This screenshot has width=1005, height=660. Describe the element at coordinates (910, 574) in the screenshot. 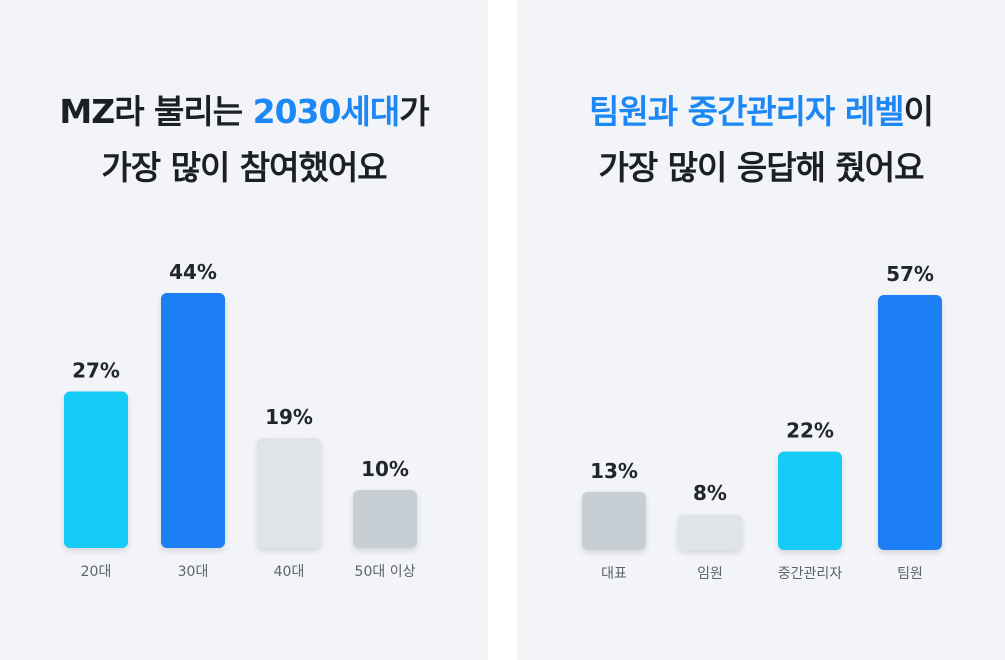

I see `category-label: 팀원` at that location.